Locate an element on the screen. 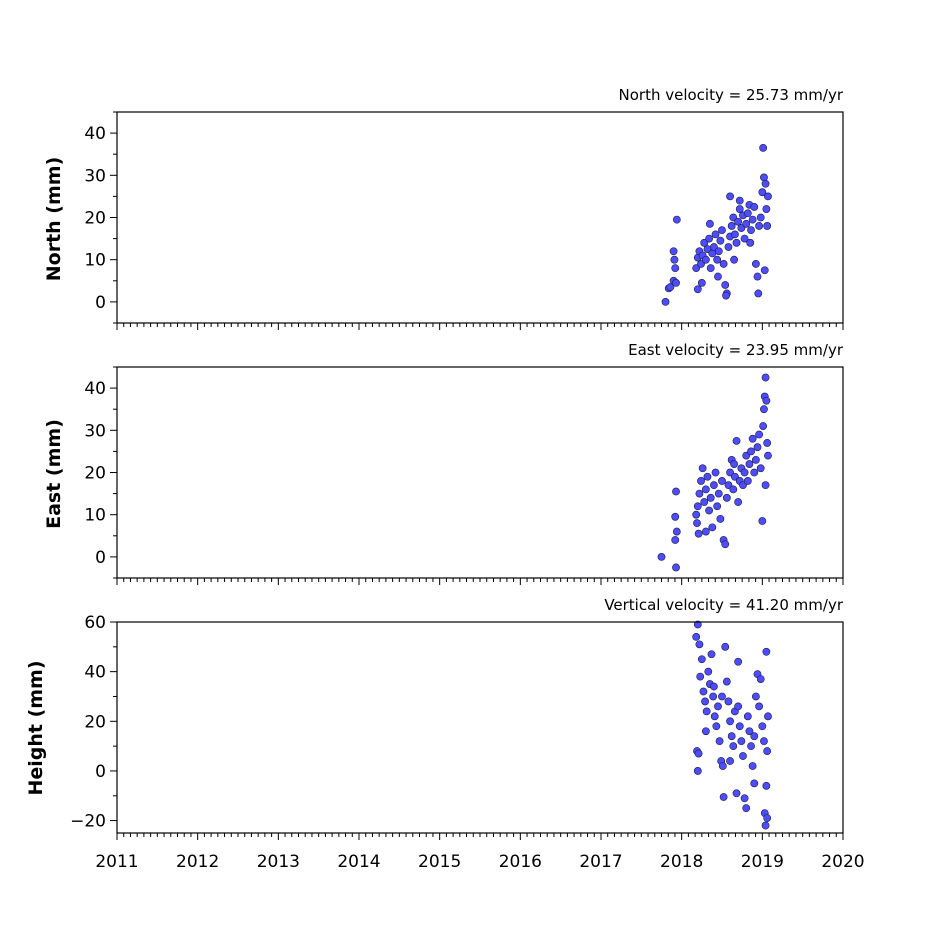 The image size is (937, 937). north-y-tick-label: 10 is located at coordinates (95, 261).